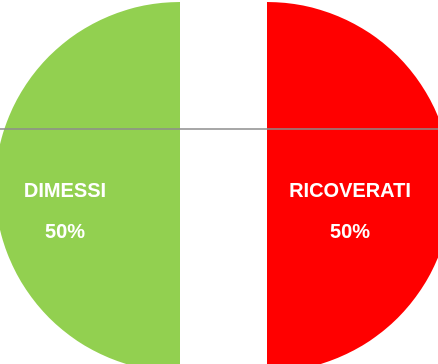  What do you see at coordinates (350, 232) in the screenshot?
I see `slice-value-label-ricoverati: 50%` at bounding box center [350, 232].